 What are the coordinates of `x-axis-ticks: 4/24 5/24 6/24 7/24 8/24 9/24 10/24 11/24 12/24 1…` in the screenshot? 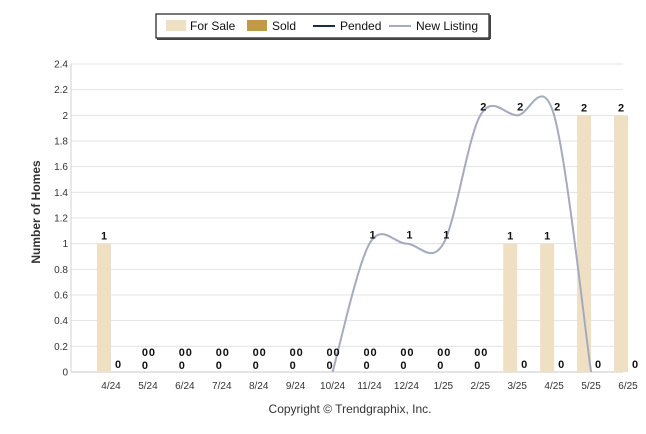 It's located at (369, 386).